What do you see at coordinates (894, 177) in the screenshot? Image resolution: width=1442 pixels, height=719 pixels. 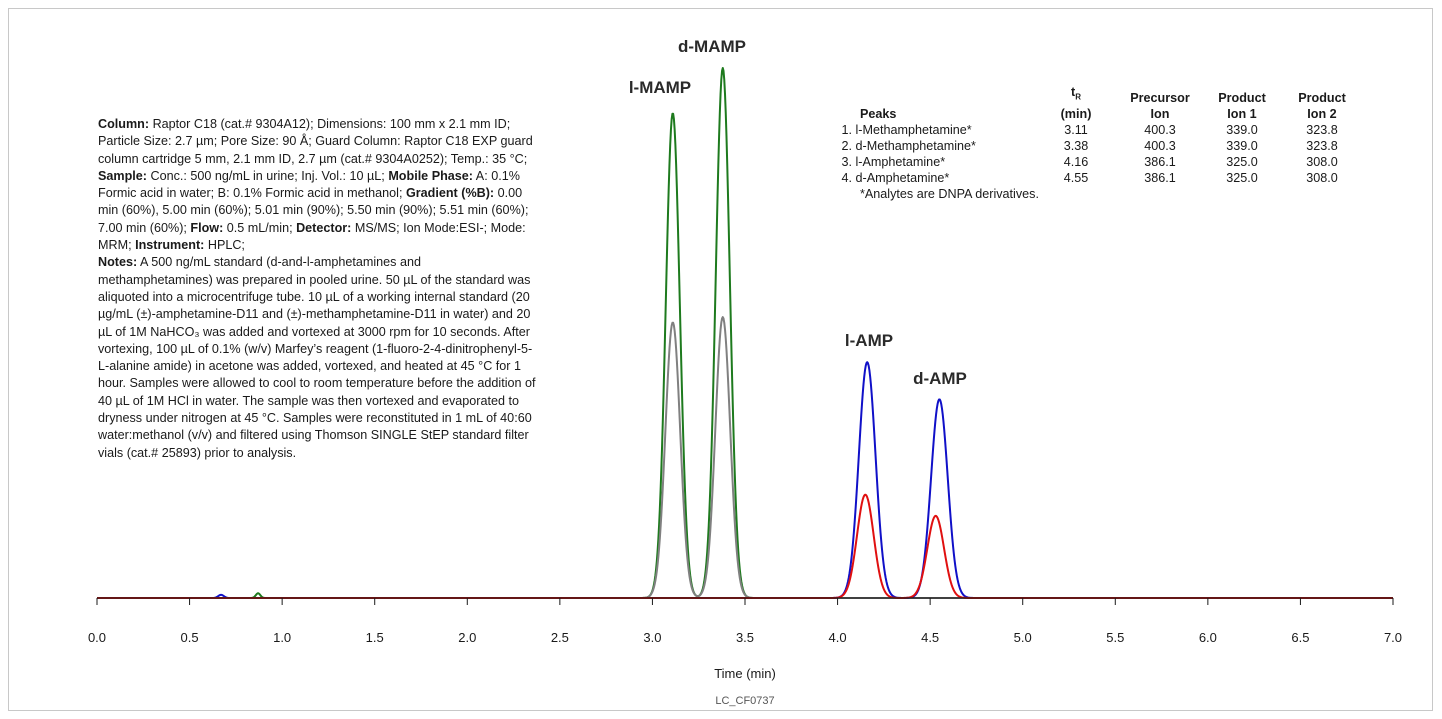 I see `peak-name: 4. d-Amphetamine*` at bounding box center [894, 177].